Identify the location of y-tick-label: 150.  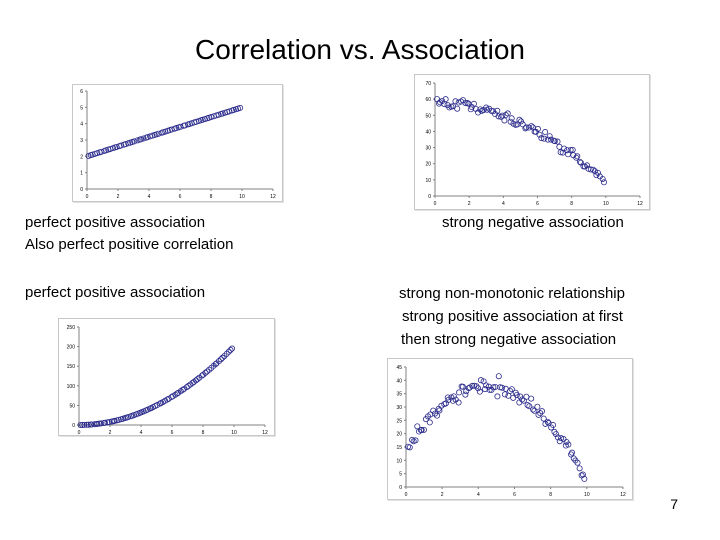
(71, 367).